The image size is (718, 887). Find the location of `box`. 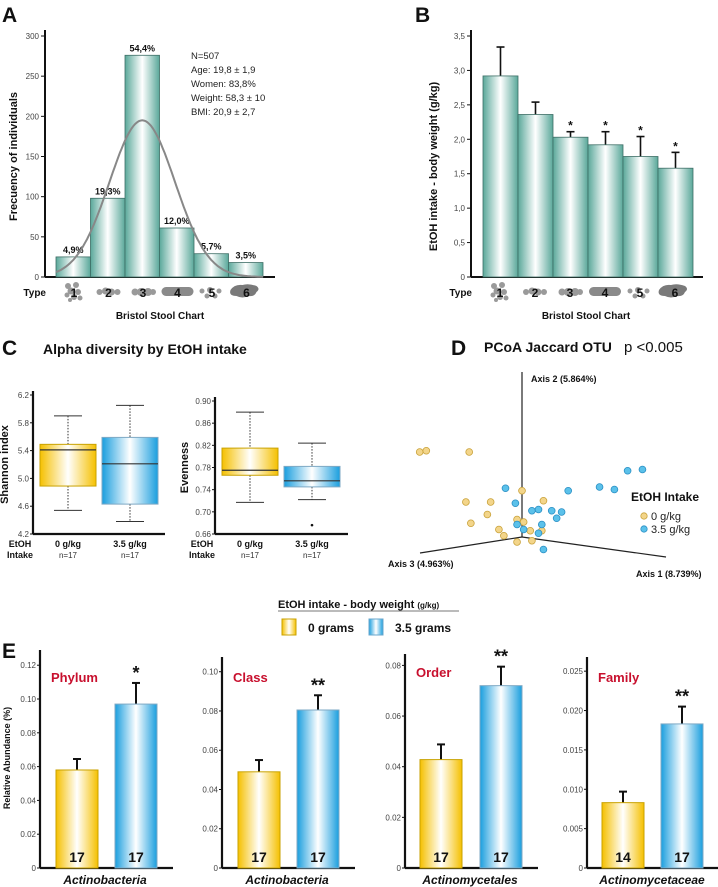

box is located at coordinates (250, 461).